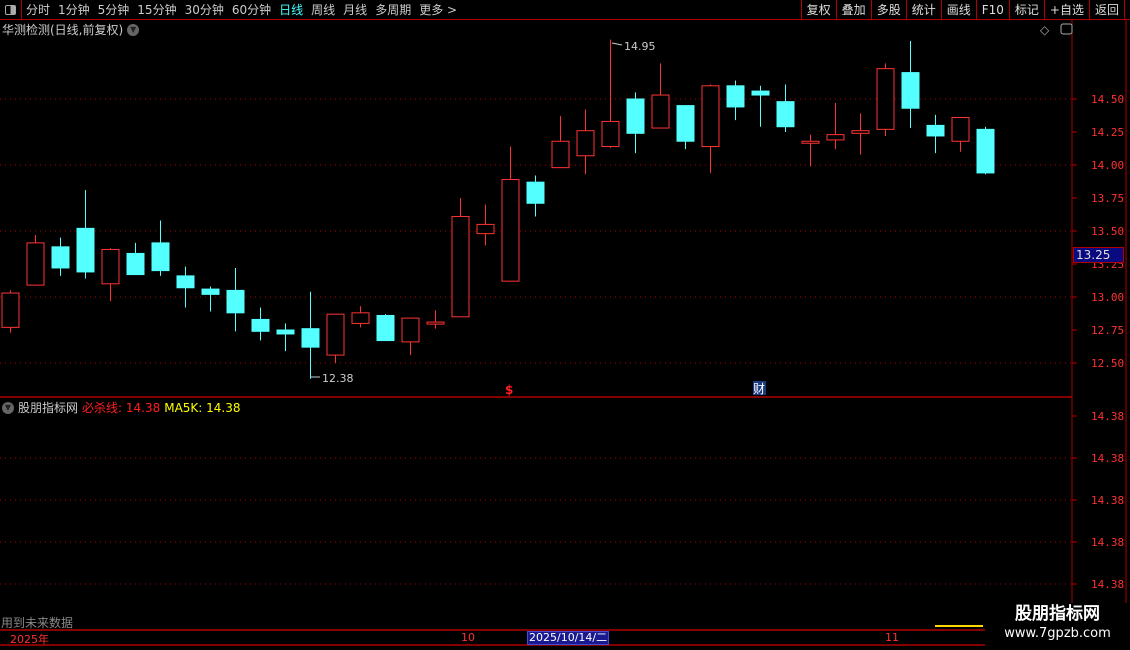 Image resolution: width=1130 pixels, height=650 pixels. Describe the element at coordinates (157, 10) in the screenshot. I see `period-15min: 15分钟` at that location.